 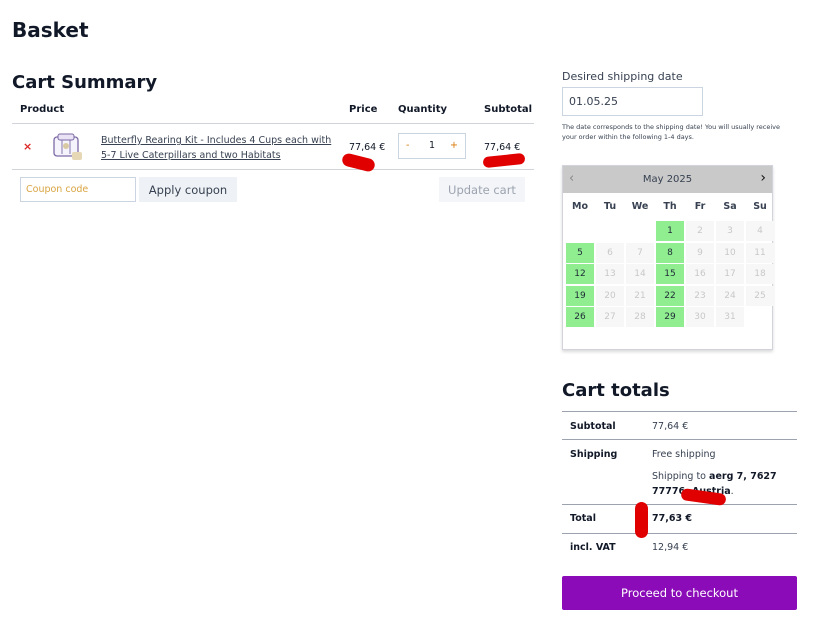 I want to click on calendar-day-disabled: 9, so click(x=700, y=252).